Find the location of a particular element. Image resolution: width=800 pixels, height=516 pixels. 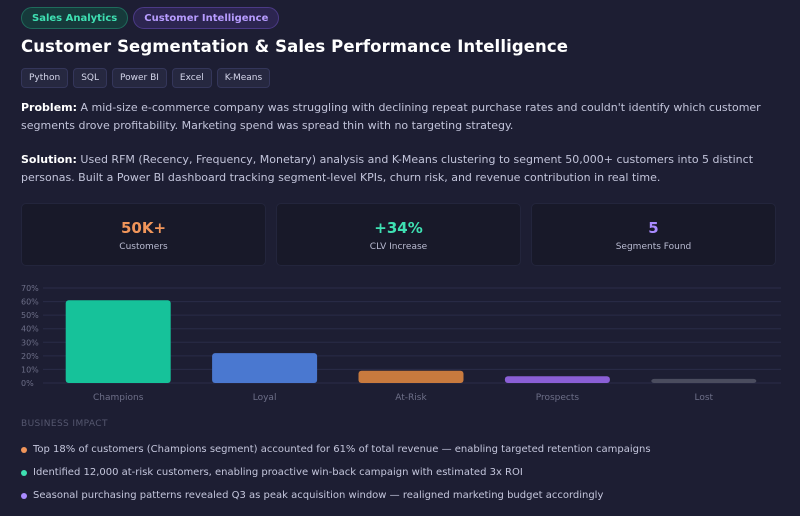

y-tick-label: 40% is located at coordinates (30, 329).